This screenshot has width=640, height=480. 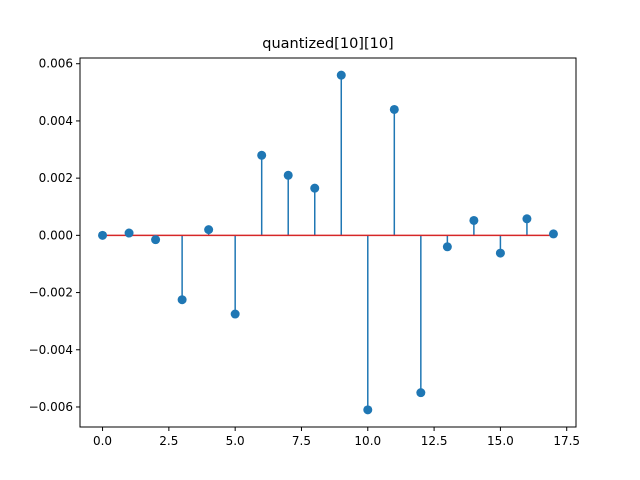 I want to click on x-tick-label: 12.5, so click(x=434, y=441).